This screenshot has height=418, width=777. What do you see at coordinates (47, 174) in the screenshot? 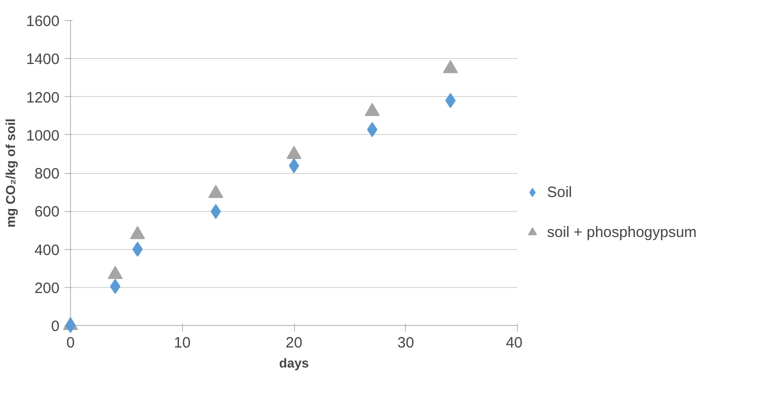
I see `y-tick-label: 800` at bounding box center [47, 174].